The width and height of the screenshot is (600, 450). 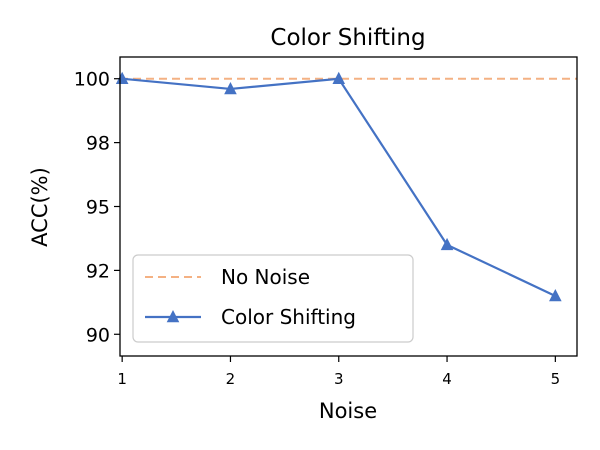 I want to click on legend-box, so click(x=273, y=298).